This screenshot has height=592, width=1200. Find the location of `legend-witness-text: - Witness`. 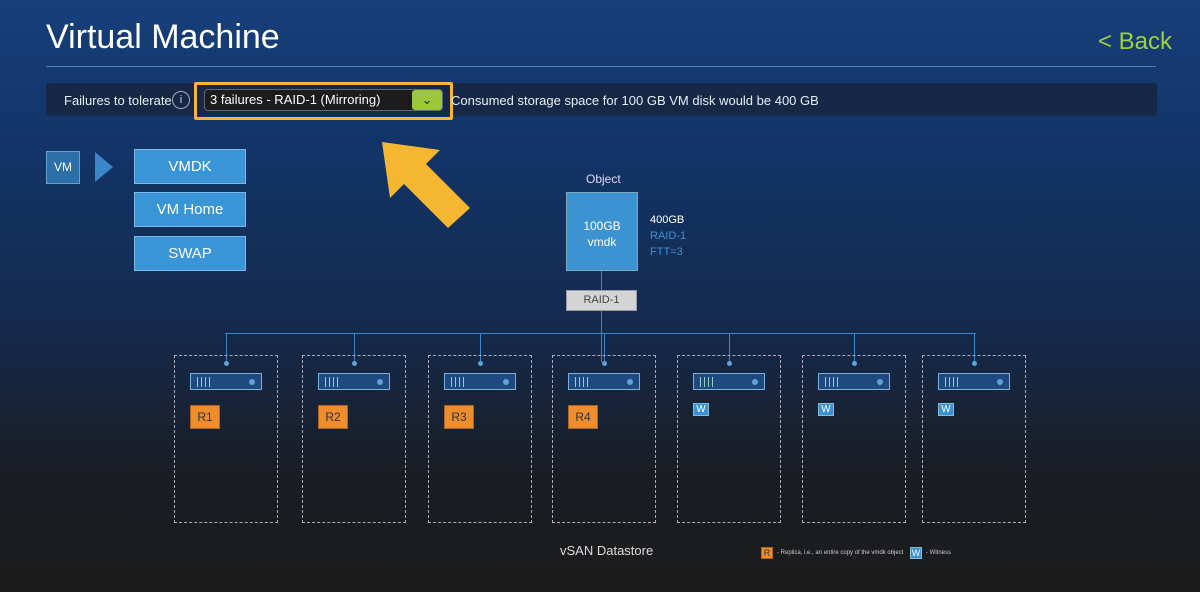

legend-witness-text: - Witness is located at coordinates (939, 553).